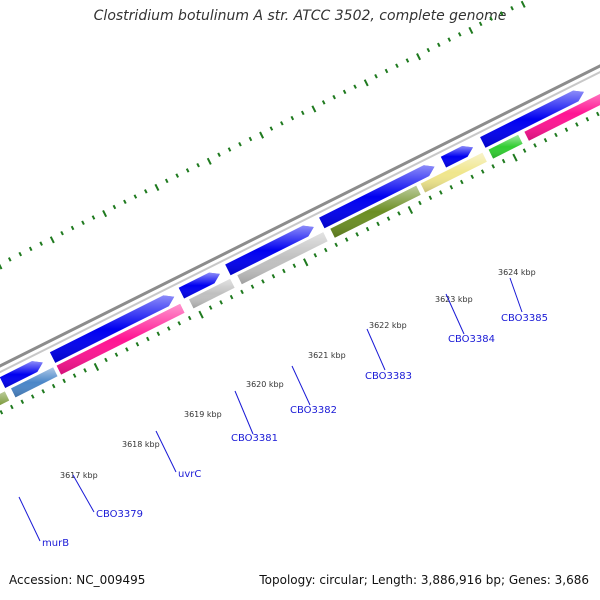 Image resolution: width=600 pixels, height=600 pixels. Describe the element at coordinates (77, 580) in the screenshot. I see `accession-text: Accession: NC_009495` at that location.